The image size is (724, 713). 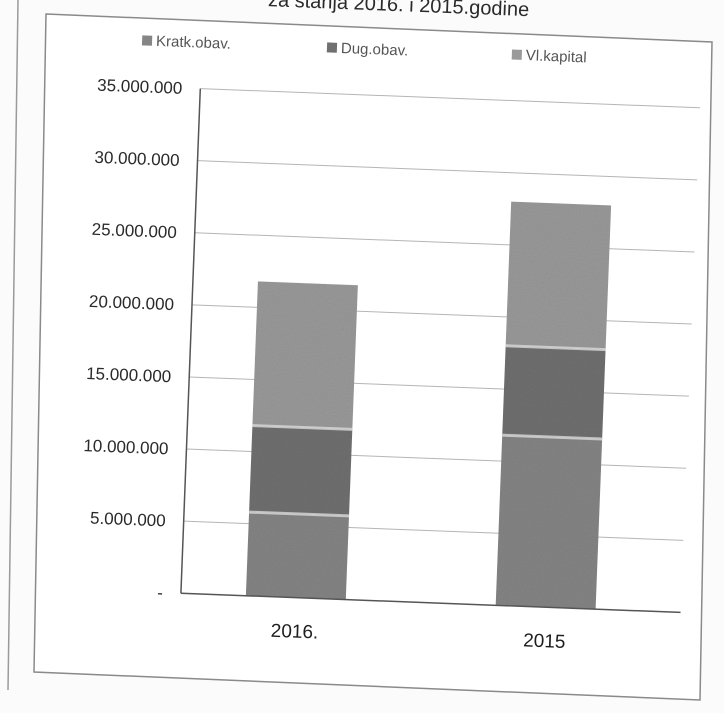 I want to click on legend: Kratk.obav. Dug.obav. Vl.kapital, so click(x=364, y=49).